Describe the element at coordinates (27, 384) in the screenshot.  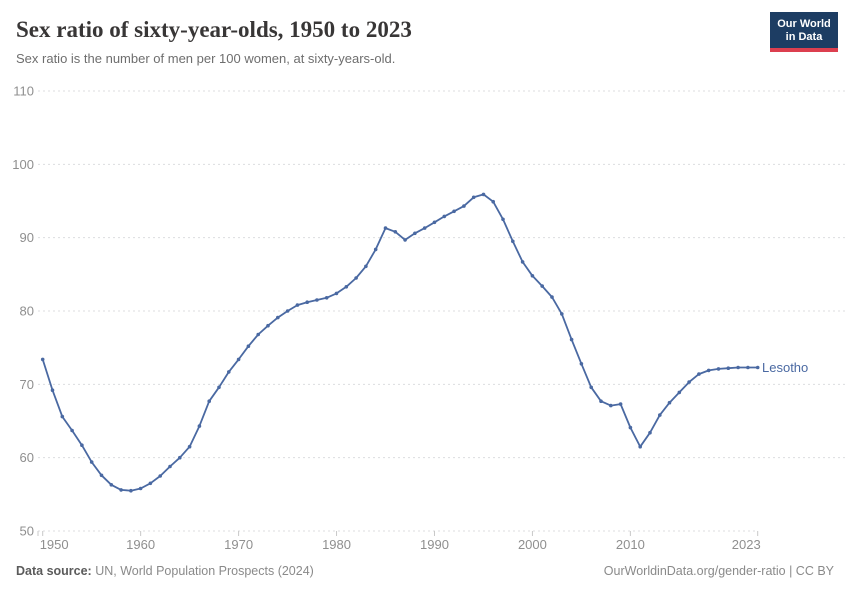
I see `y-tick-label: 70` at that location.